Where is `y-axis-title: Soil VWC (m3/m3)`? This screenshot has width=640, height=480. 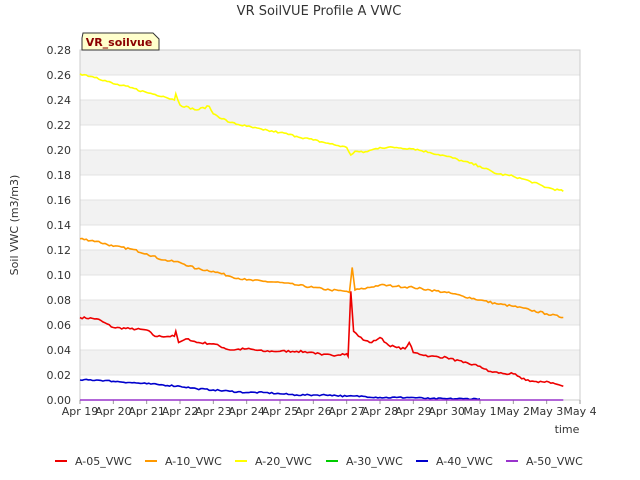
y-axis-title: Soil VWC (m3/m3) is located at coordinates (14, 225).